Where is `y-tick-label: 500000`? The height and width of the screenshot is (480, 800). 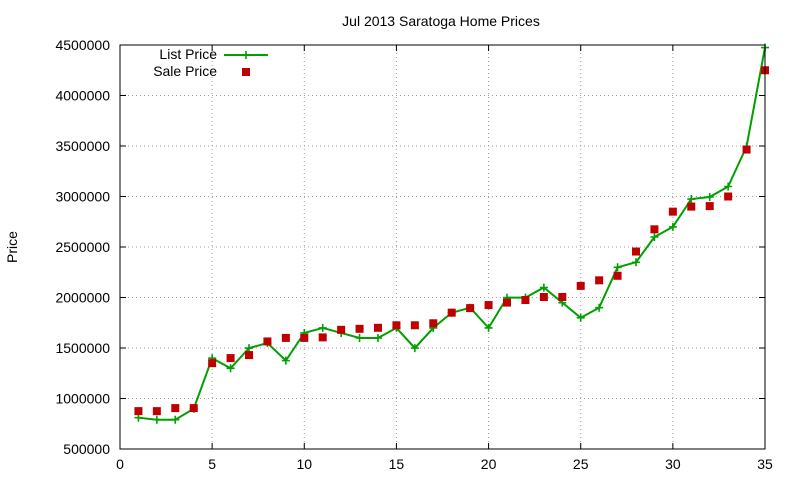
y-tick-label: 500000 is located at coordinates (86, 449).